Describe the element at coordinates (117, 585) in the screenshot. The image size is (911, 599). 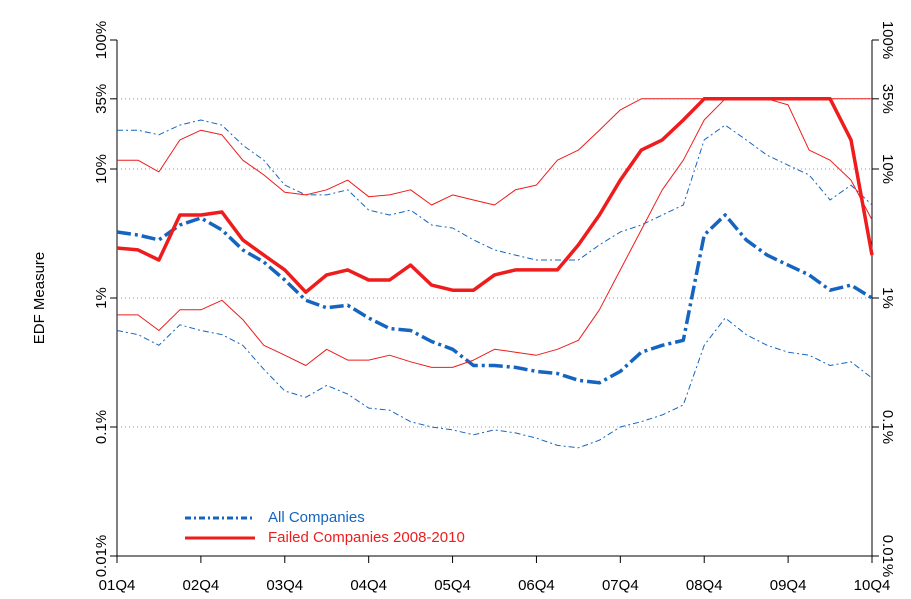
I see `x-tick-label: 01Q4` at that location.